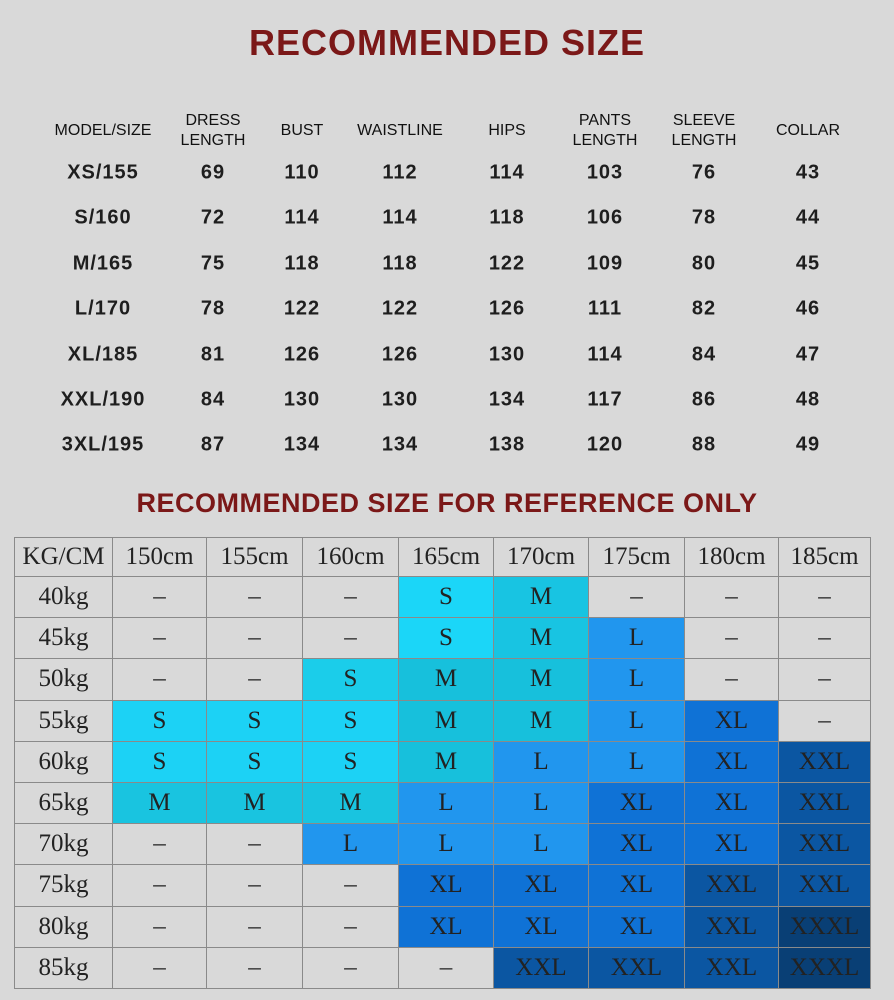  I want to click on column-header: BUST, so click(302, 130).